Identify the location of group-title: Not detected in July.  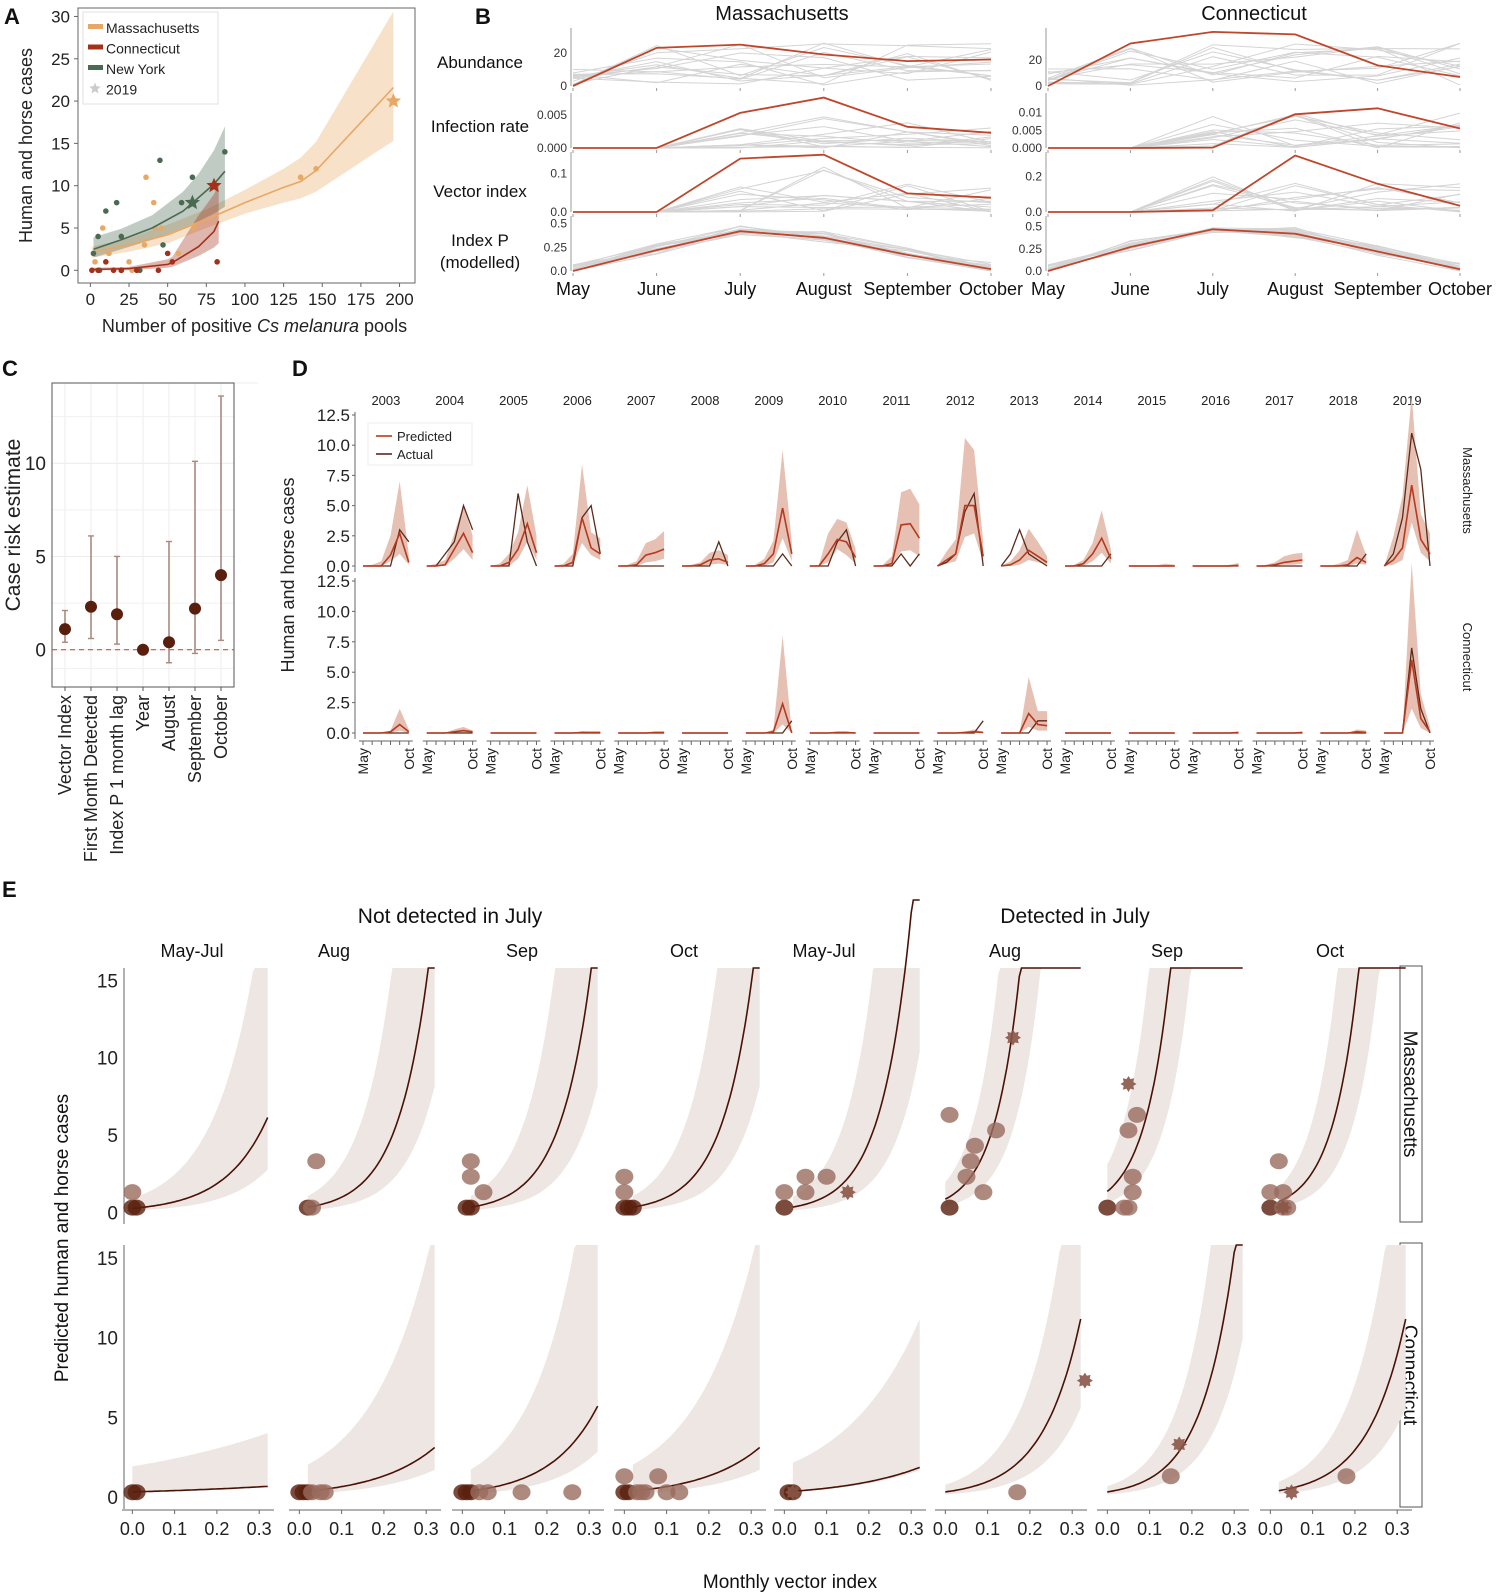
(450, 916).